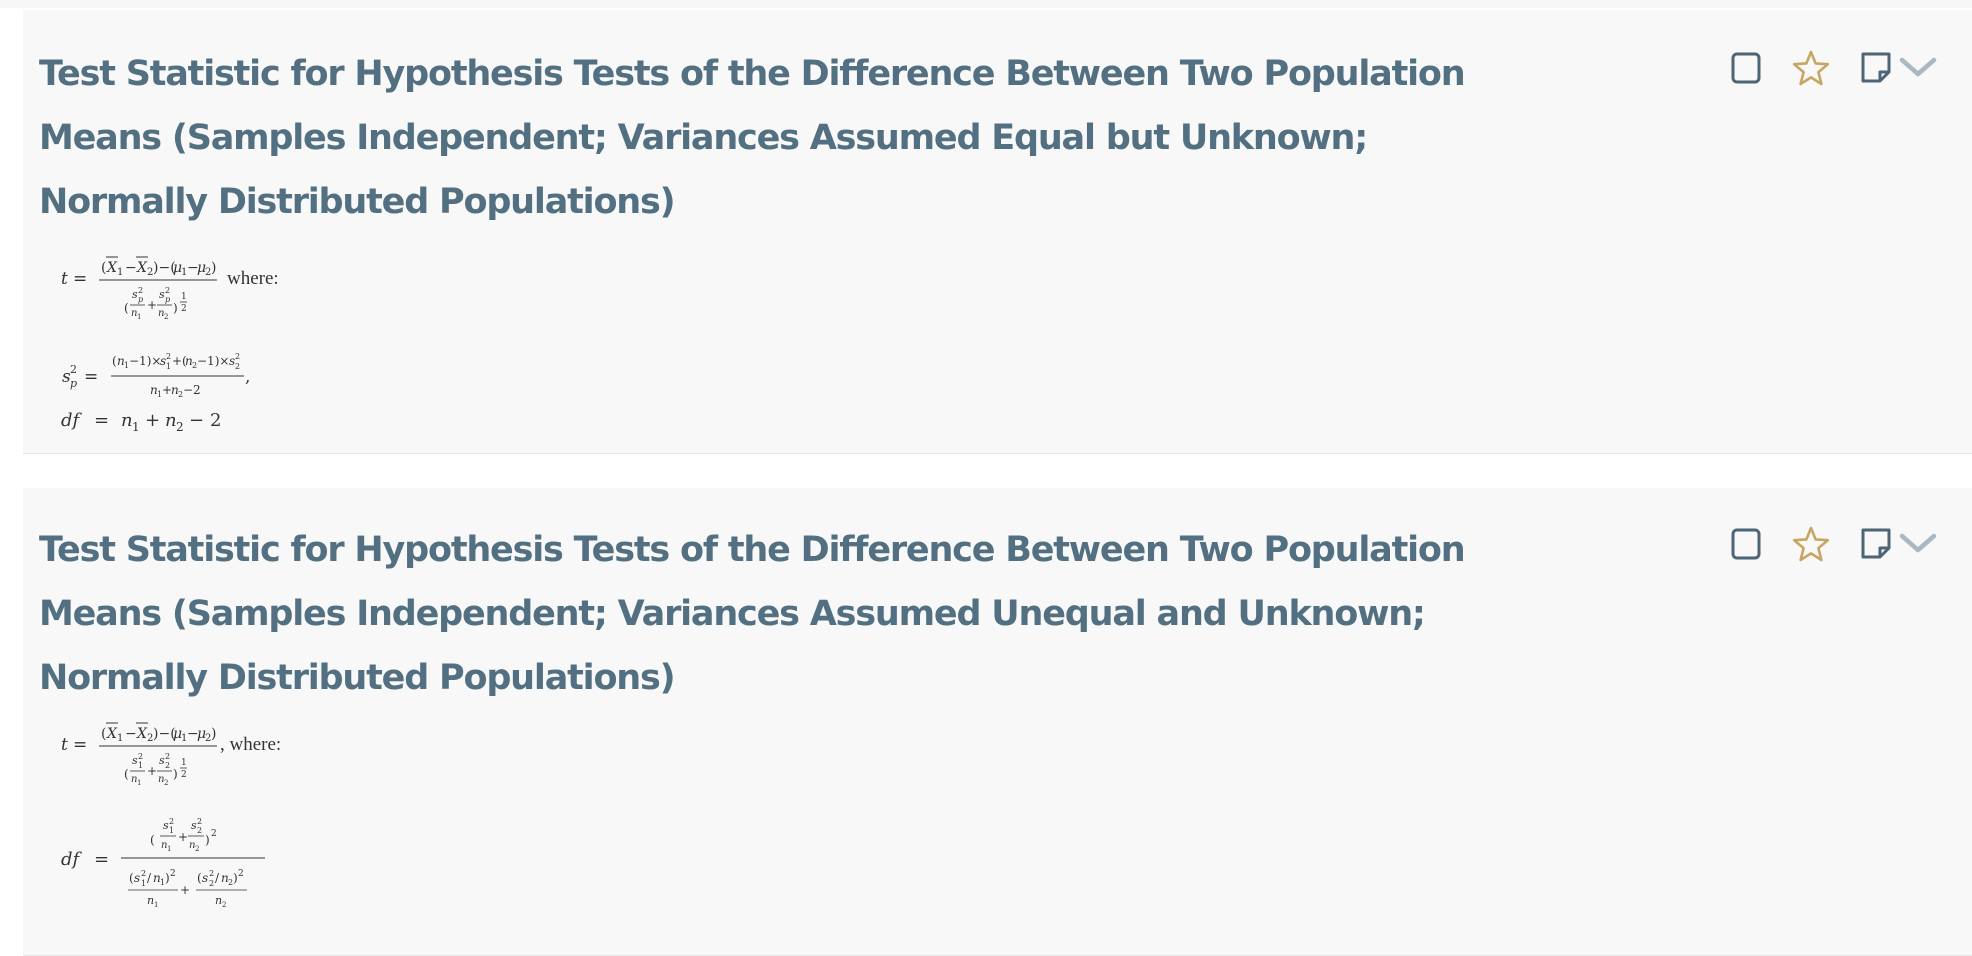 The height and width of the screenshot is (956, 1972). I want to click on card-actions, so click(1834, 544).